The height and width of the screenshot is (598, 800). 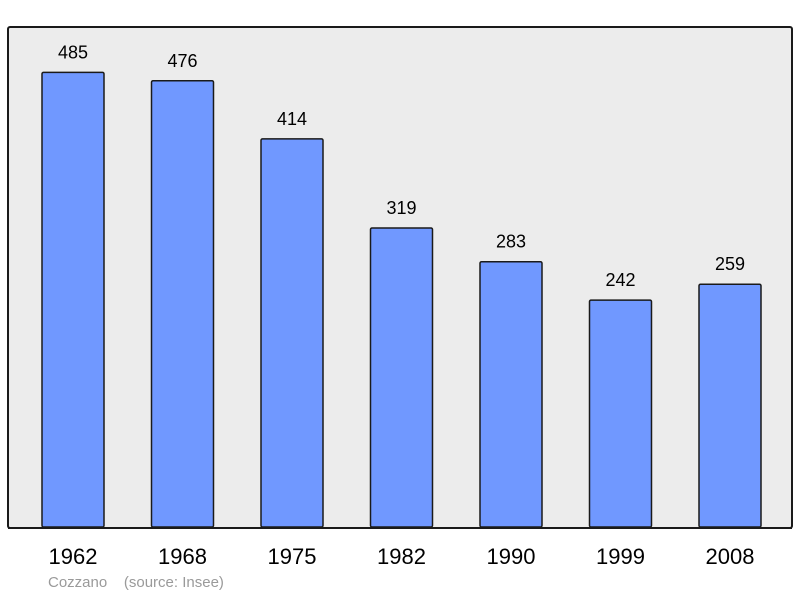 I want to click on chart-caption: Cozzano (source: Insee), so click(x=136, y=582).